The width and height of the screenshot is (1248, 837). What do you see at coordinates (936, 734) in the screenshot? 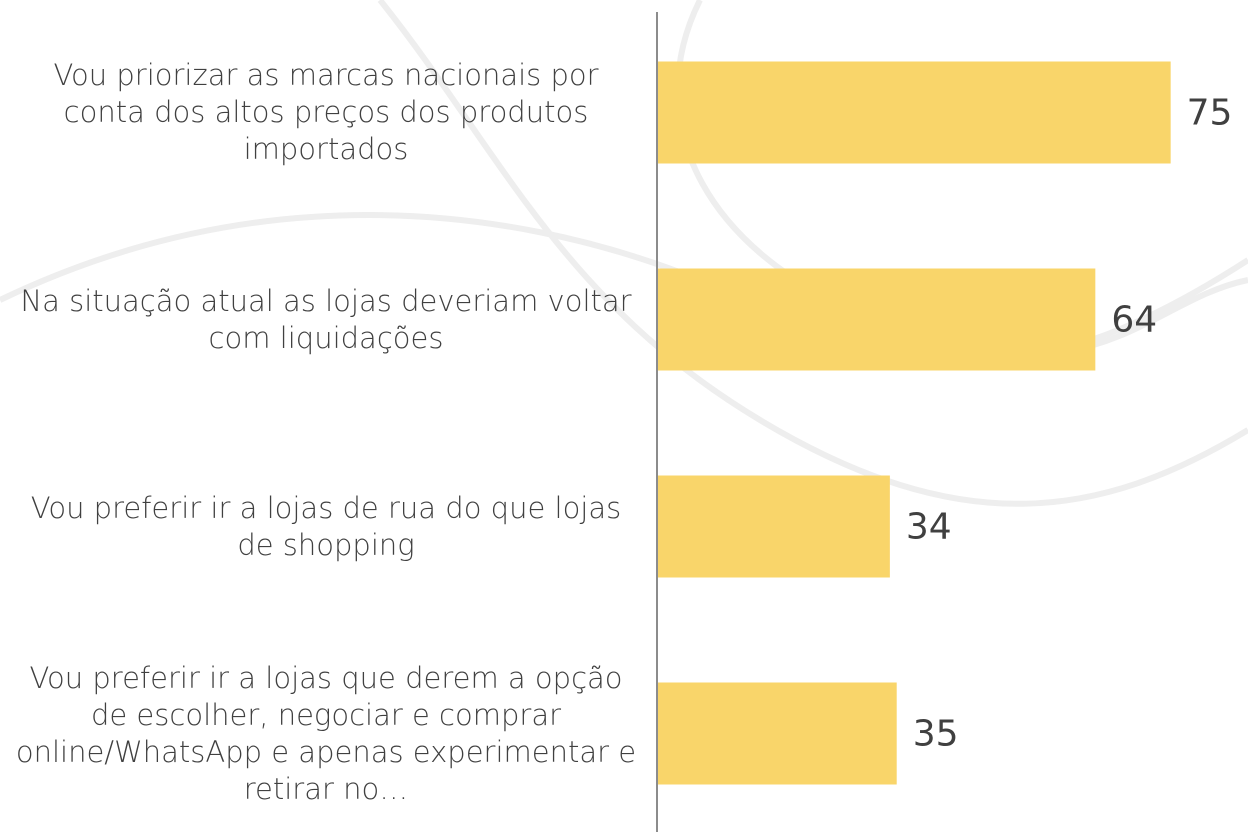
I see `value-label: 35` at bounding box center [936, 734].